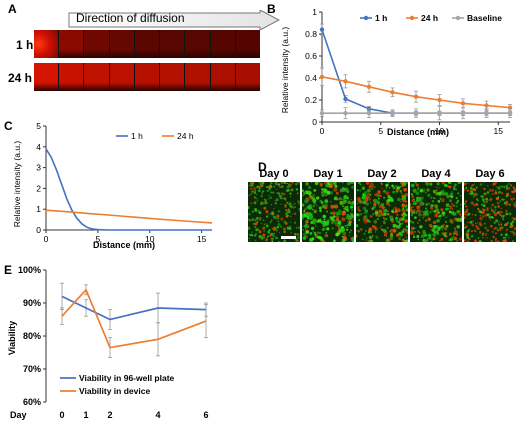 The width and height of the screenshot is (520, 424). Describe the element at coordinates (29, 270) in the screenshot. I see `y-tick-label: 100%` at that location.